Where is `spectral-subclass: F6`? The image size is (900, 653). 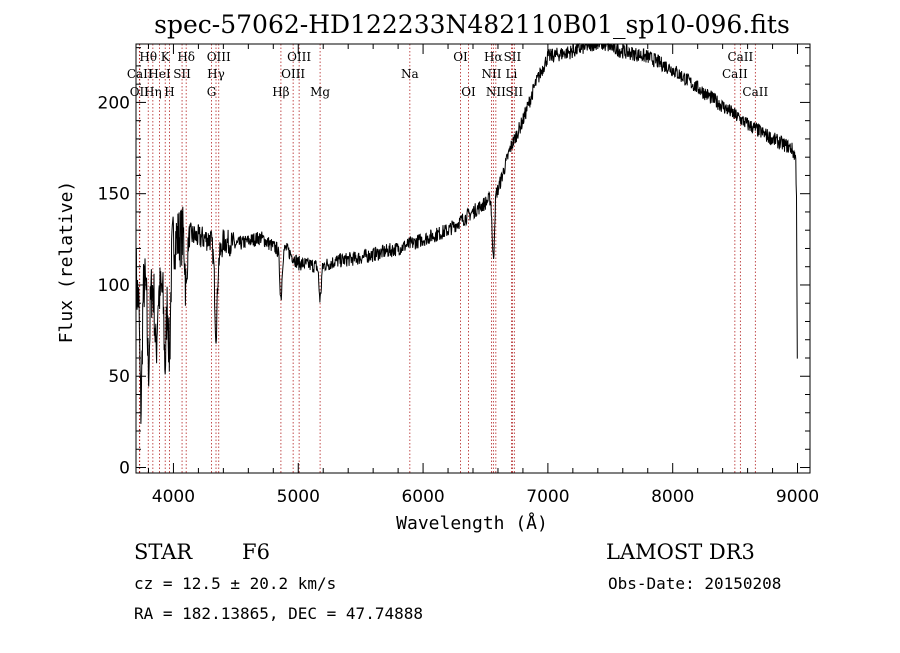
spectral-subclass: F6 is located at coordinates (256, 552).